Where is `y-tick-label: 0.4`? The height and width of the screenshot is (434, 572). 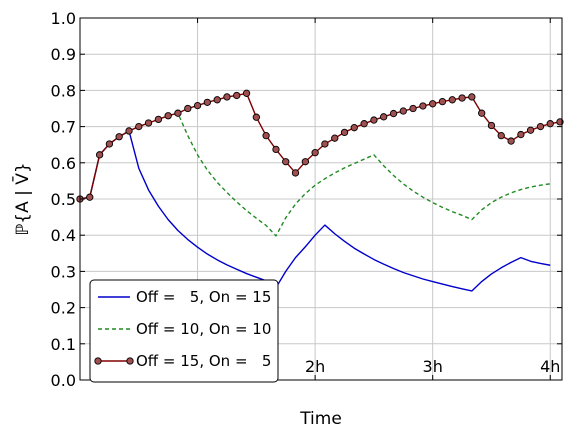
y-tick-label: 0.4 is located at coordinates (63, 235).